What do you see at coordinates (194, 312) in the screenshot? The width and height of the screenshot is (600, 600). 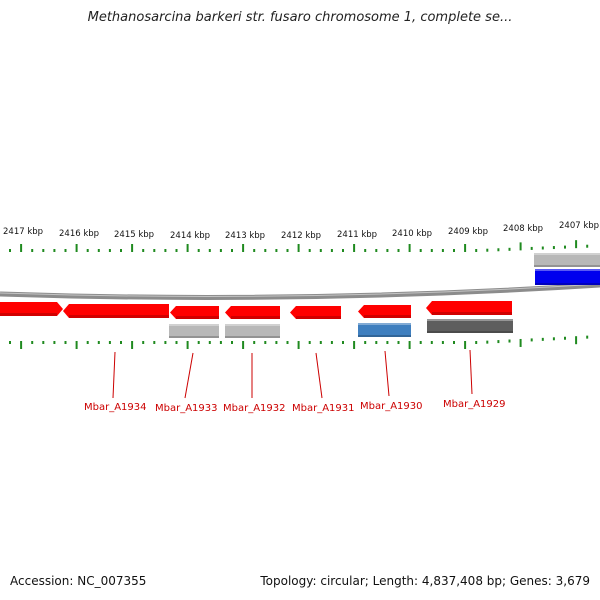 I see `gene-mbar-a1933` at bounding box center [194, 312].